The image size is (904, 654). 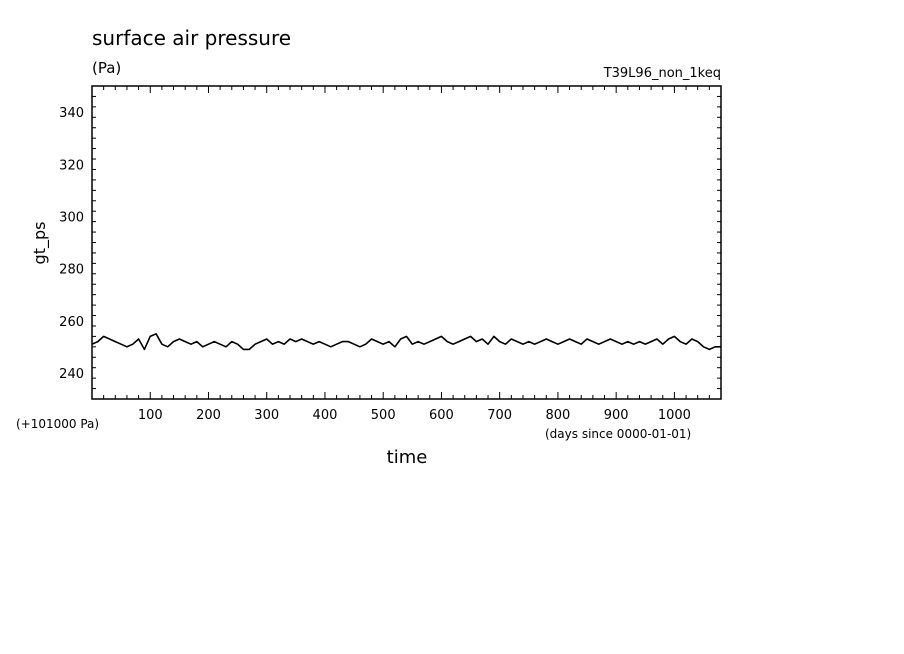 I want to click on y-tick-label: 340, so click(x=71, y=113).